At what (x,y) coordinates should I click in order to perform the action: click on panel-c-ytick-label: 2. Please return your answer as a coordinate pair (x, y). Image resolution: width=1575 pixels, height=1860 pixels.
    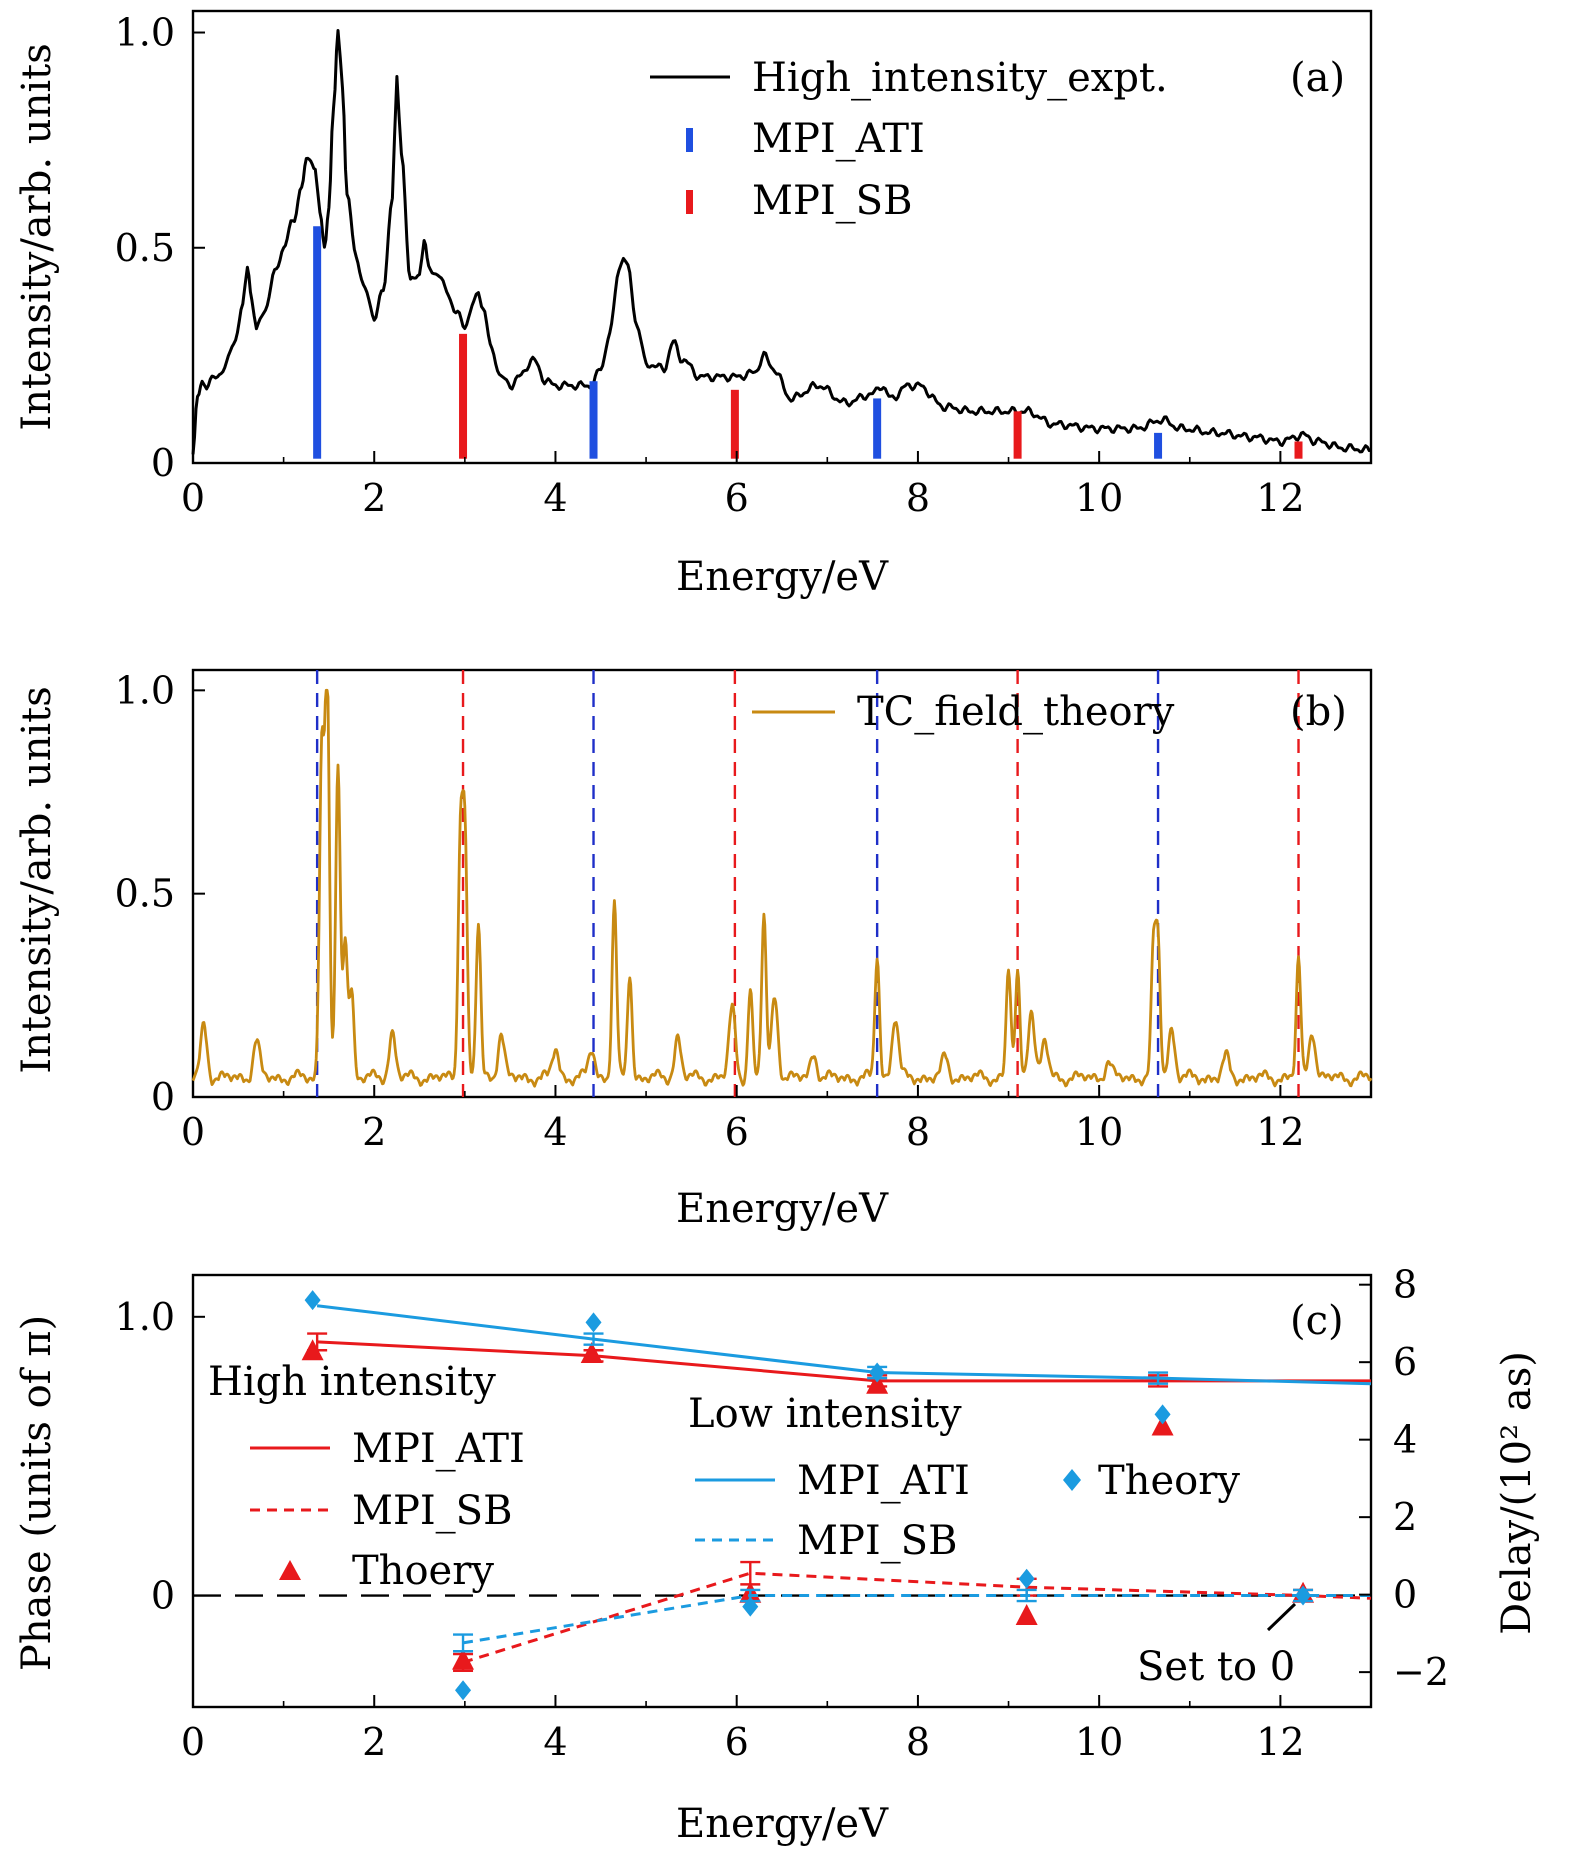
    Looking at the image, I should click on (1405, 1517).